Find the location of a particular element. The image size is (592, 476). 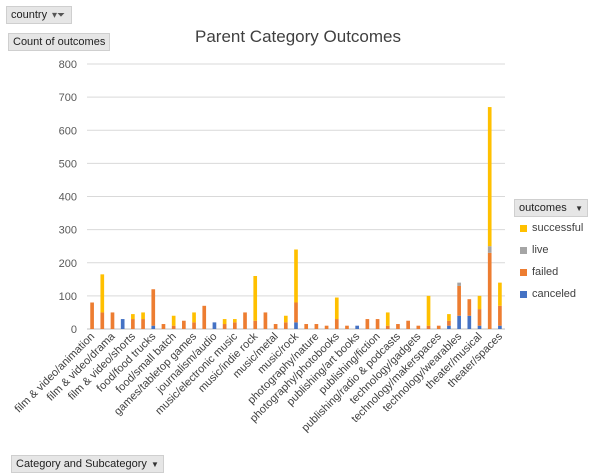

legend-field-label: outcomes is located at coordinates (543, 208).